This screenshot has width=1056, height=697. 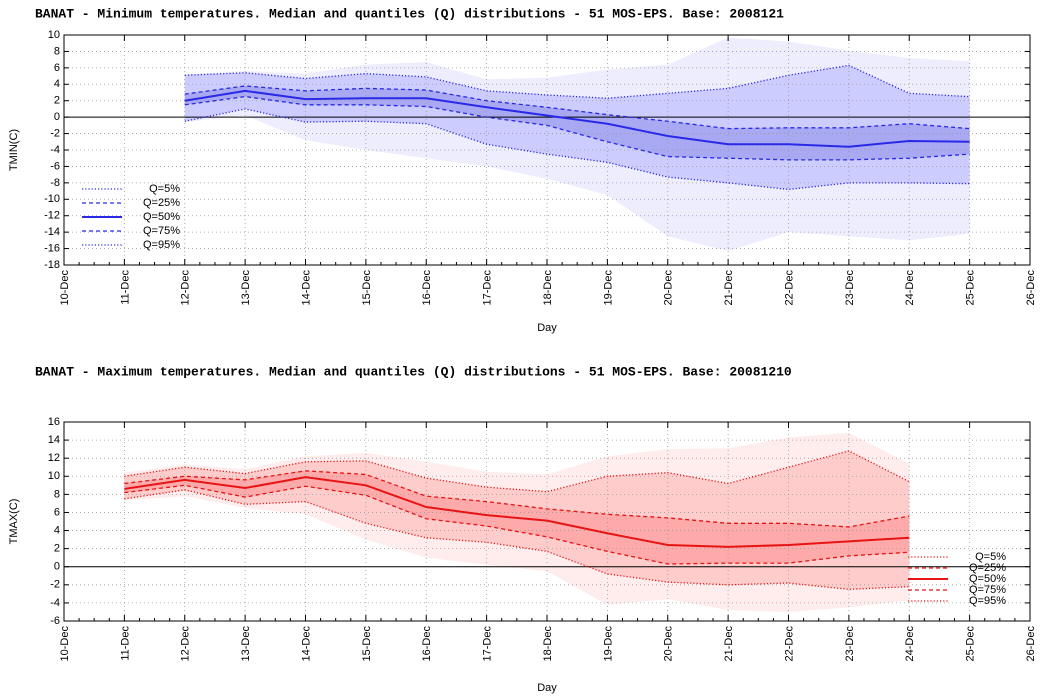 What do you see at coordinates (54, 440) in the screenshot?
I see `y-tick-label: 14` at bounding box center [54, 440].